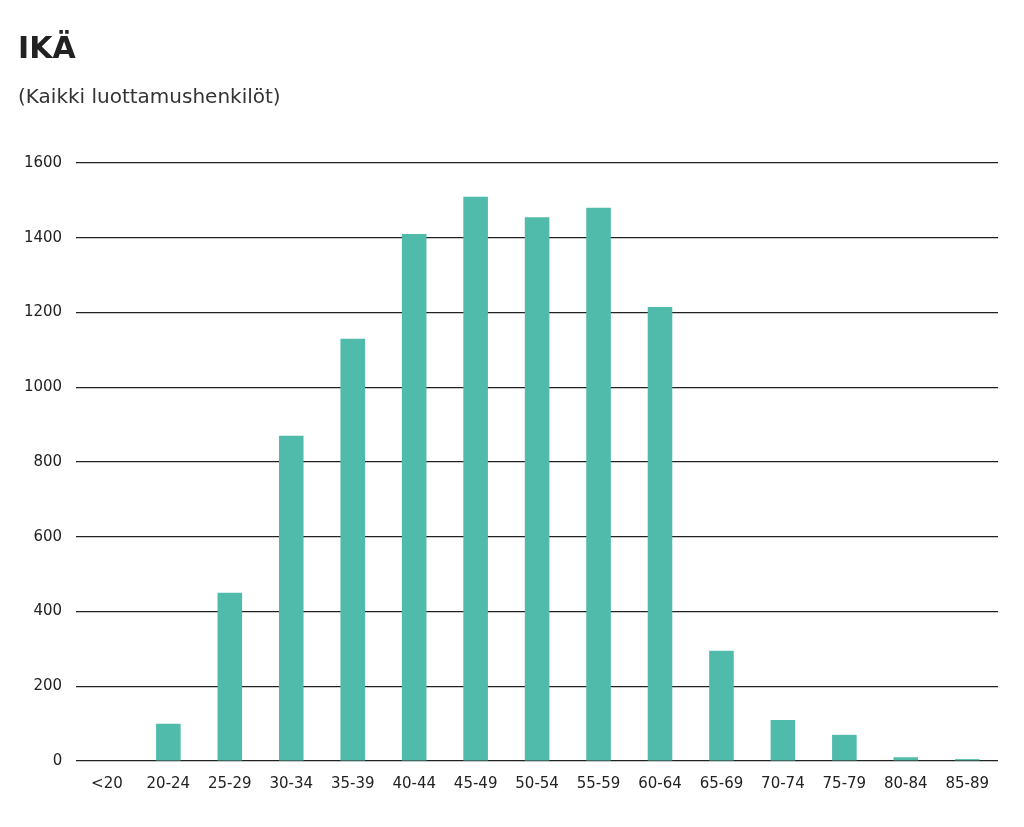  What do you see at coordinates (47, 47) in the screenshot?
I see `chart-title: IKÄ` at bounding box center [47, 47].